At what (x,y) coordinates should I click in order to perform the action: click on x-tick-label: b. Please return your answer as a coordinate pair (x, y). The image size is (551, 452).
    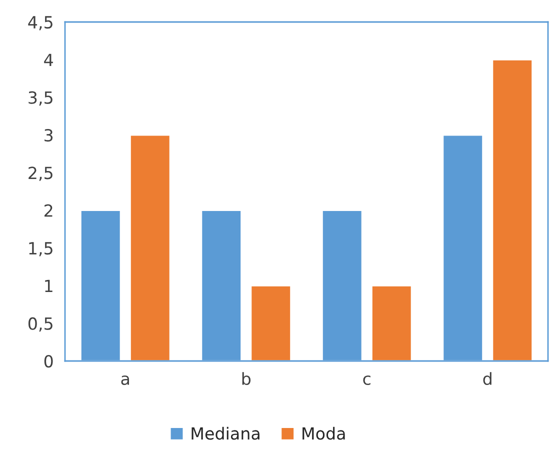
    Looking at the image, I should click on (246, 379).